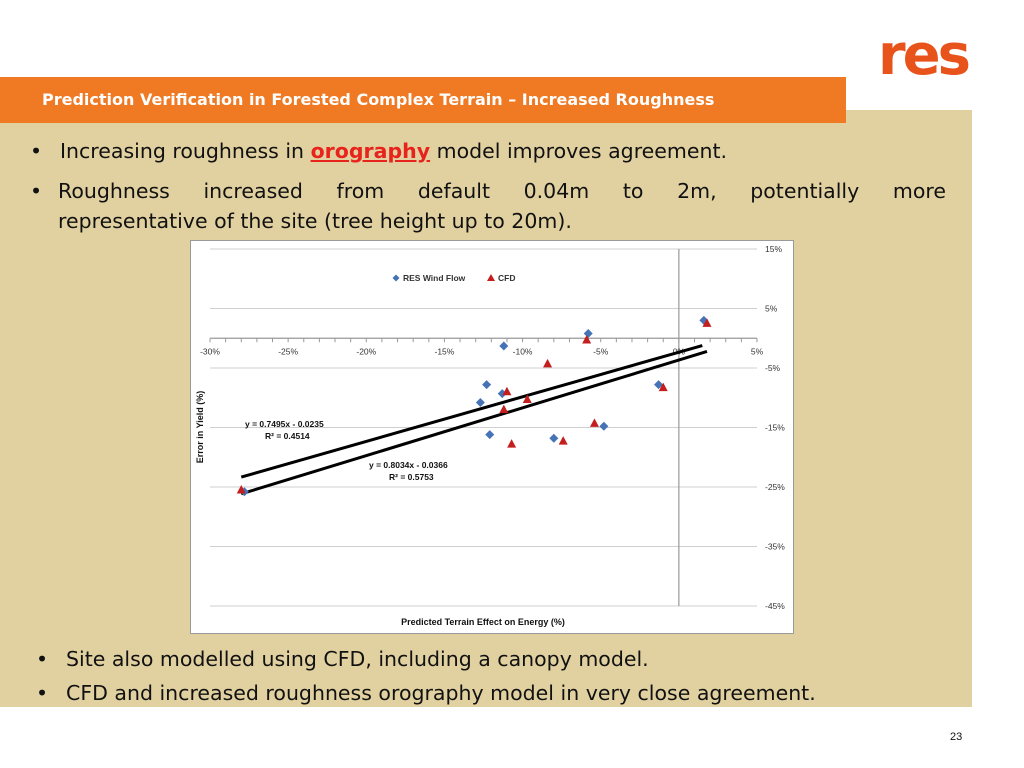  Describe the element at coordinates (434, 278) in the screenshot. I see `legend-label-res-wind-flow: RES Wind Flow` at that location.